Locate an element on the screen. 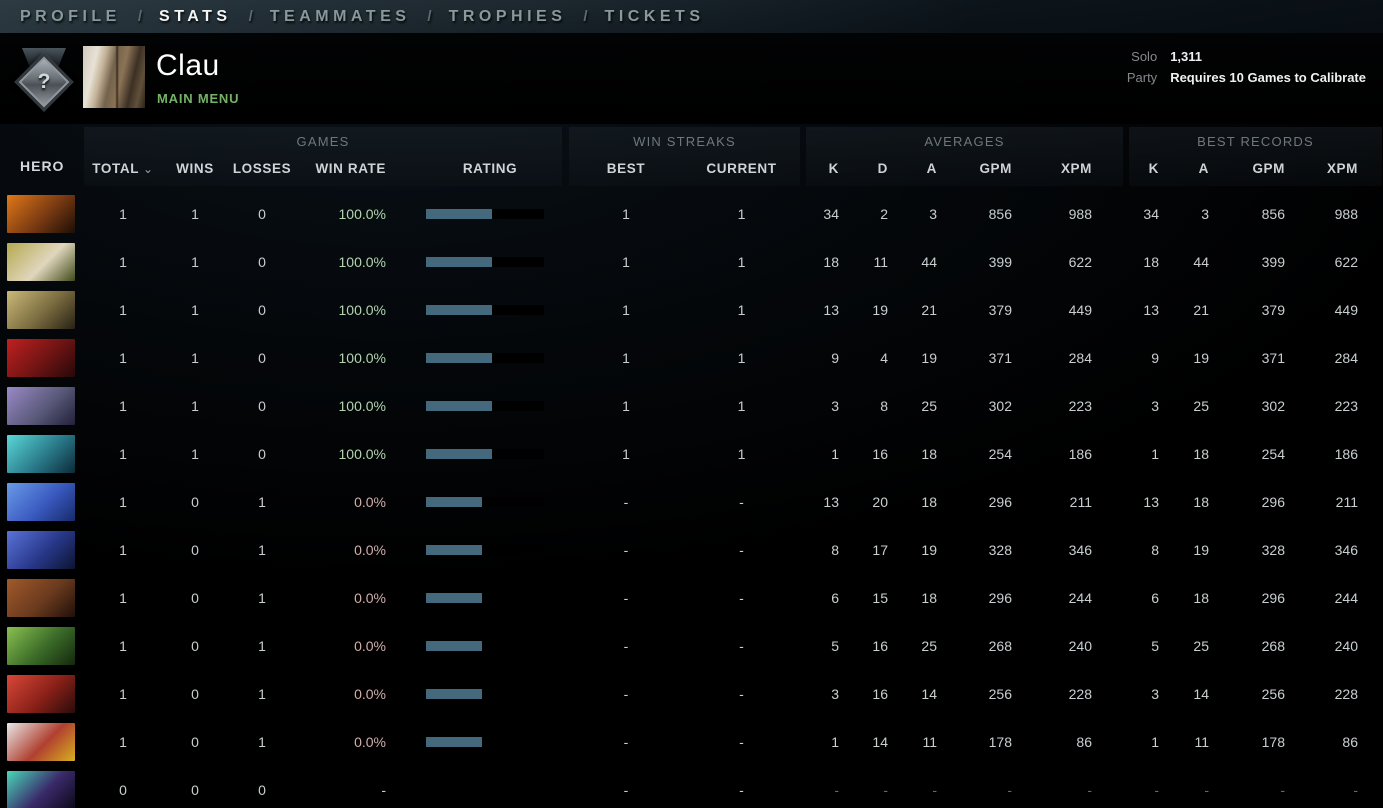 The image size is (1383, 808). avg-d-value: 2 is located at coordinates (884, 214).